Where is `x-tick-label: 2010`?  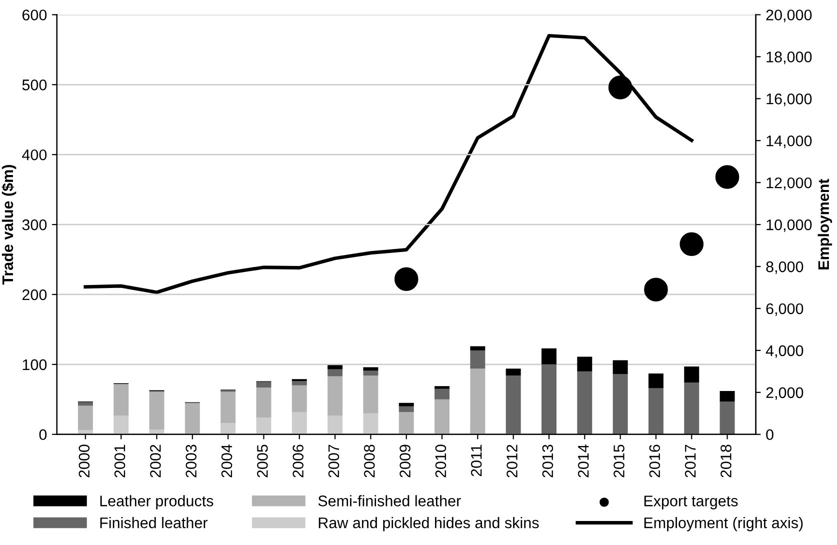
x-tick-label: 2010 is located at coordinates (440, 461).